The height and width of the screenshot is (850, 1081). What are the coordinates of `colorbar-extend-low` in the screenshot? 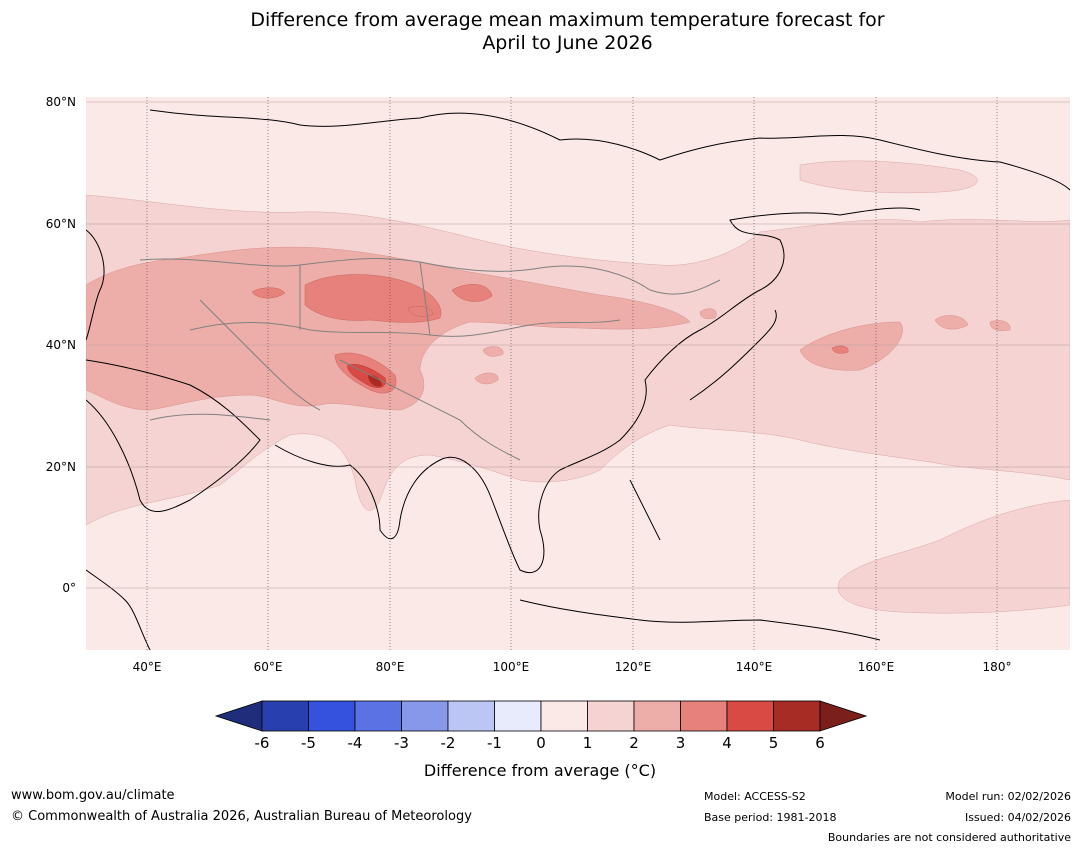 It's located at (238, 716).